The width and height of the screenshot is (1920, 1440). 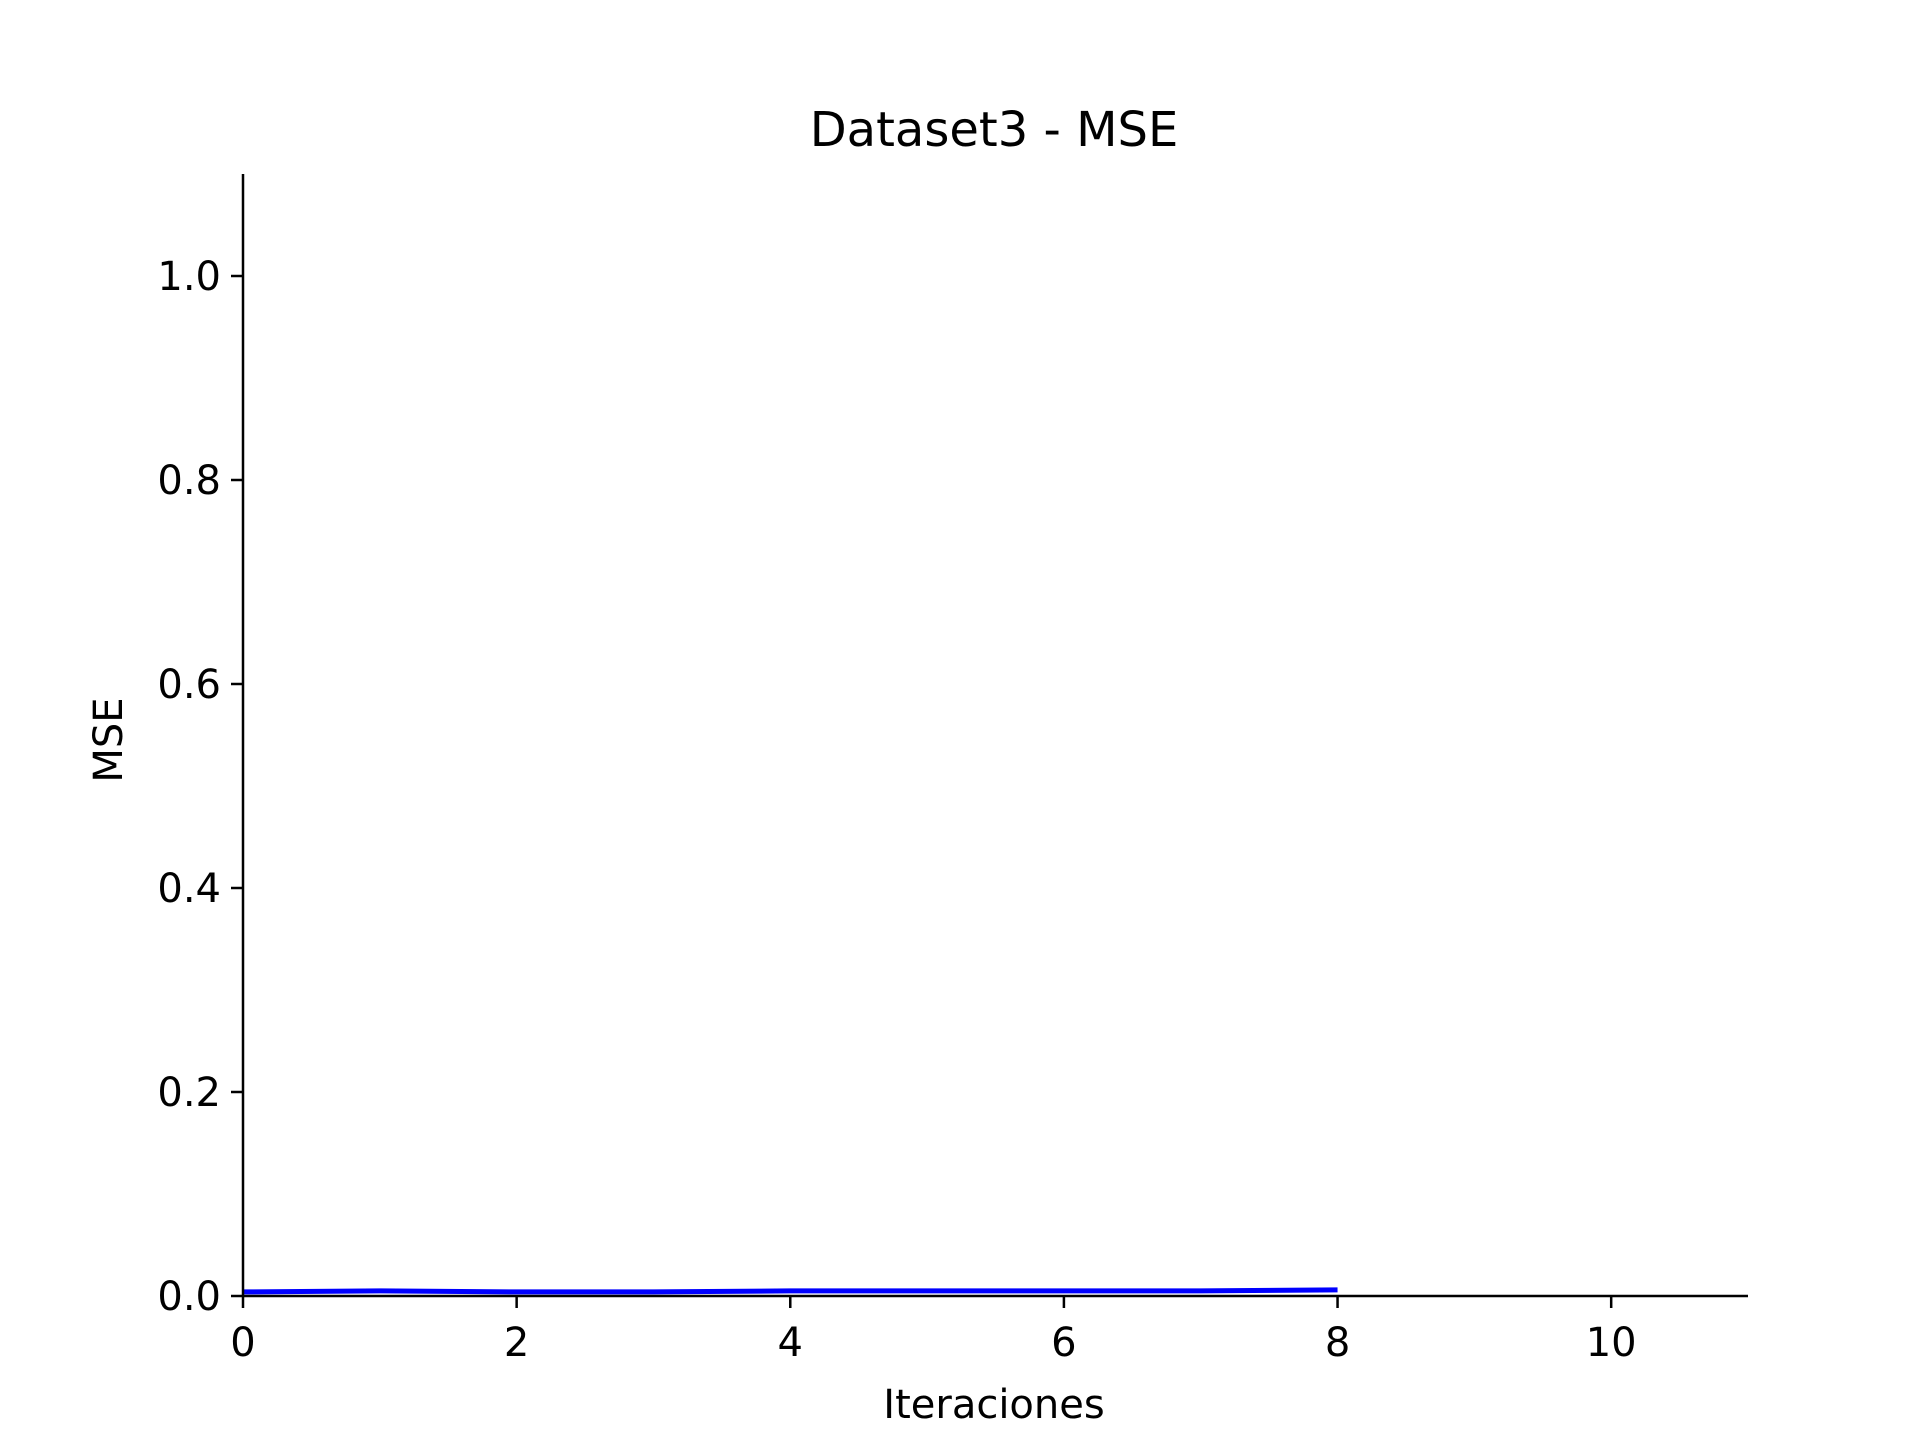 What do you see at coordinates (516, 1343) in the screenshot?
I see `x-tick-label: 2` at bounding box center [516, 1343].